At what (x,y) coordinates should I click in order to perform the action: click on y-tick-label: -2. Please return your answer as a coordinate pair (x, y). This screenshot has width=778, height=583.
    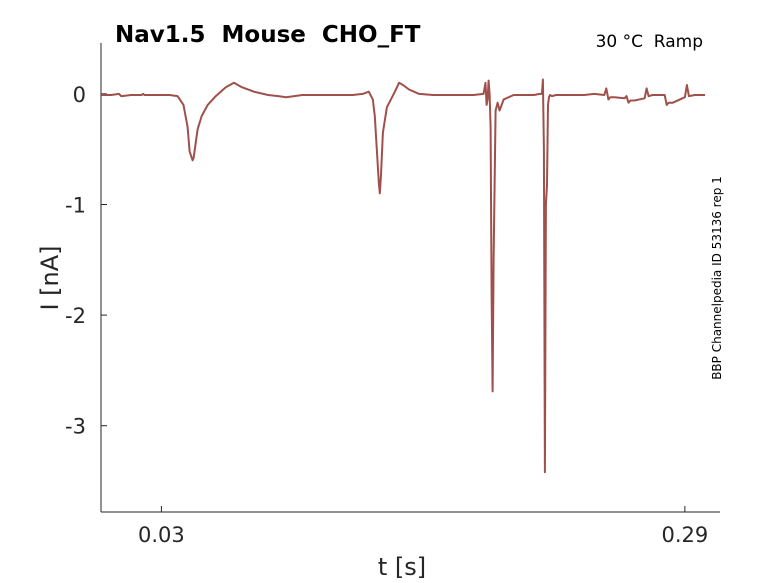
    Looking at the image, I should click on (75, 316).